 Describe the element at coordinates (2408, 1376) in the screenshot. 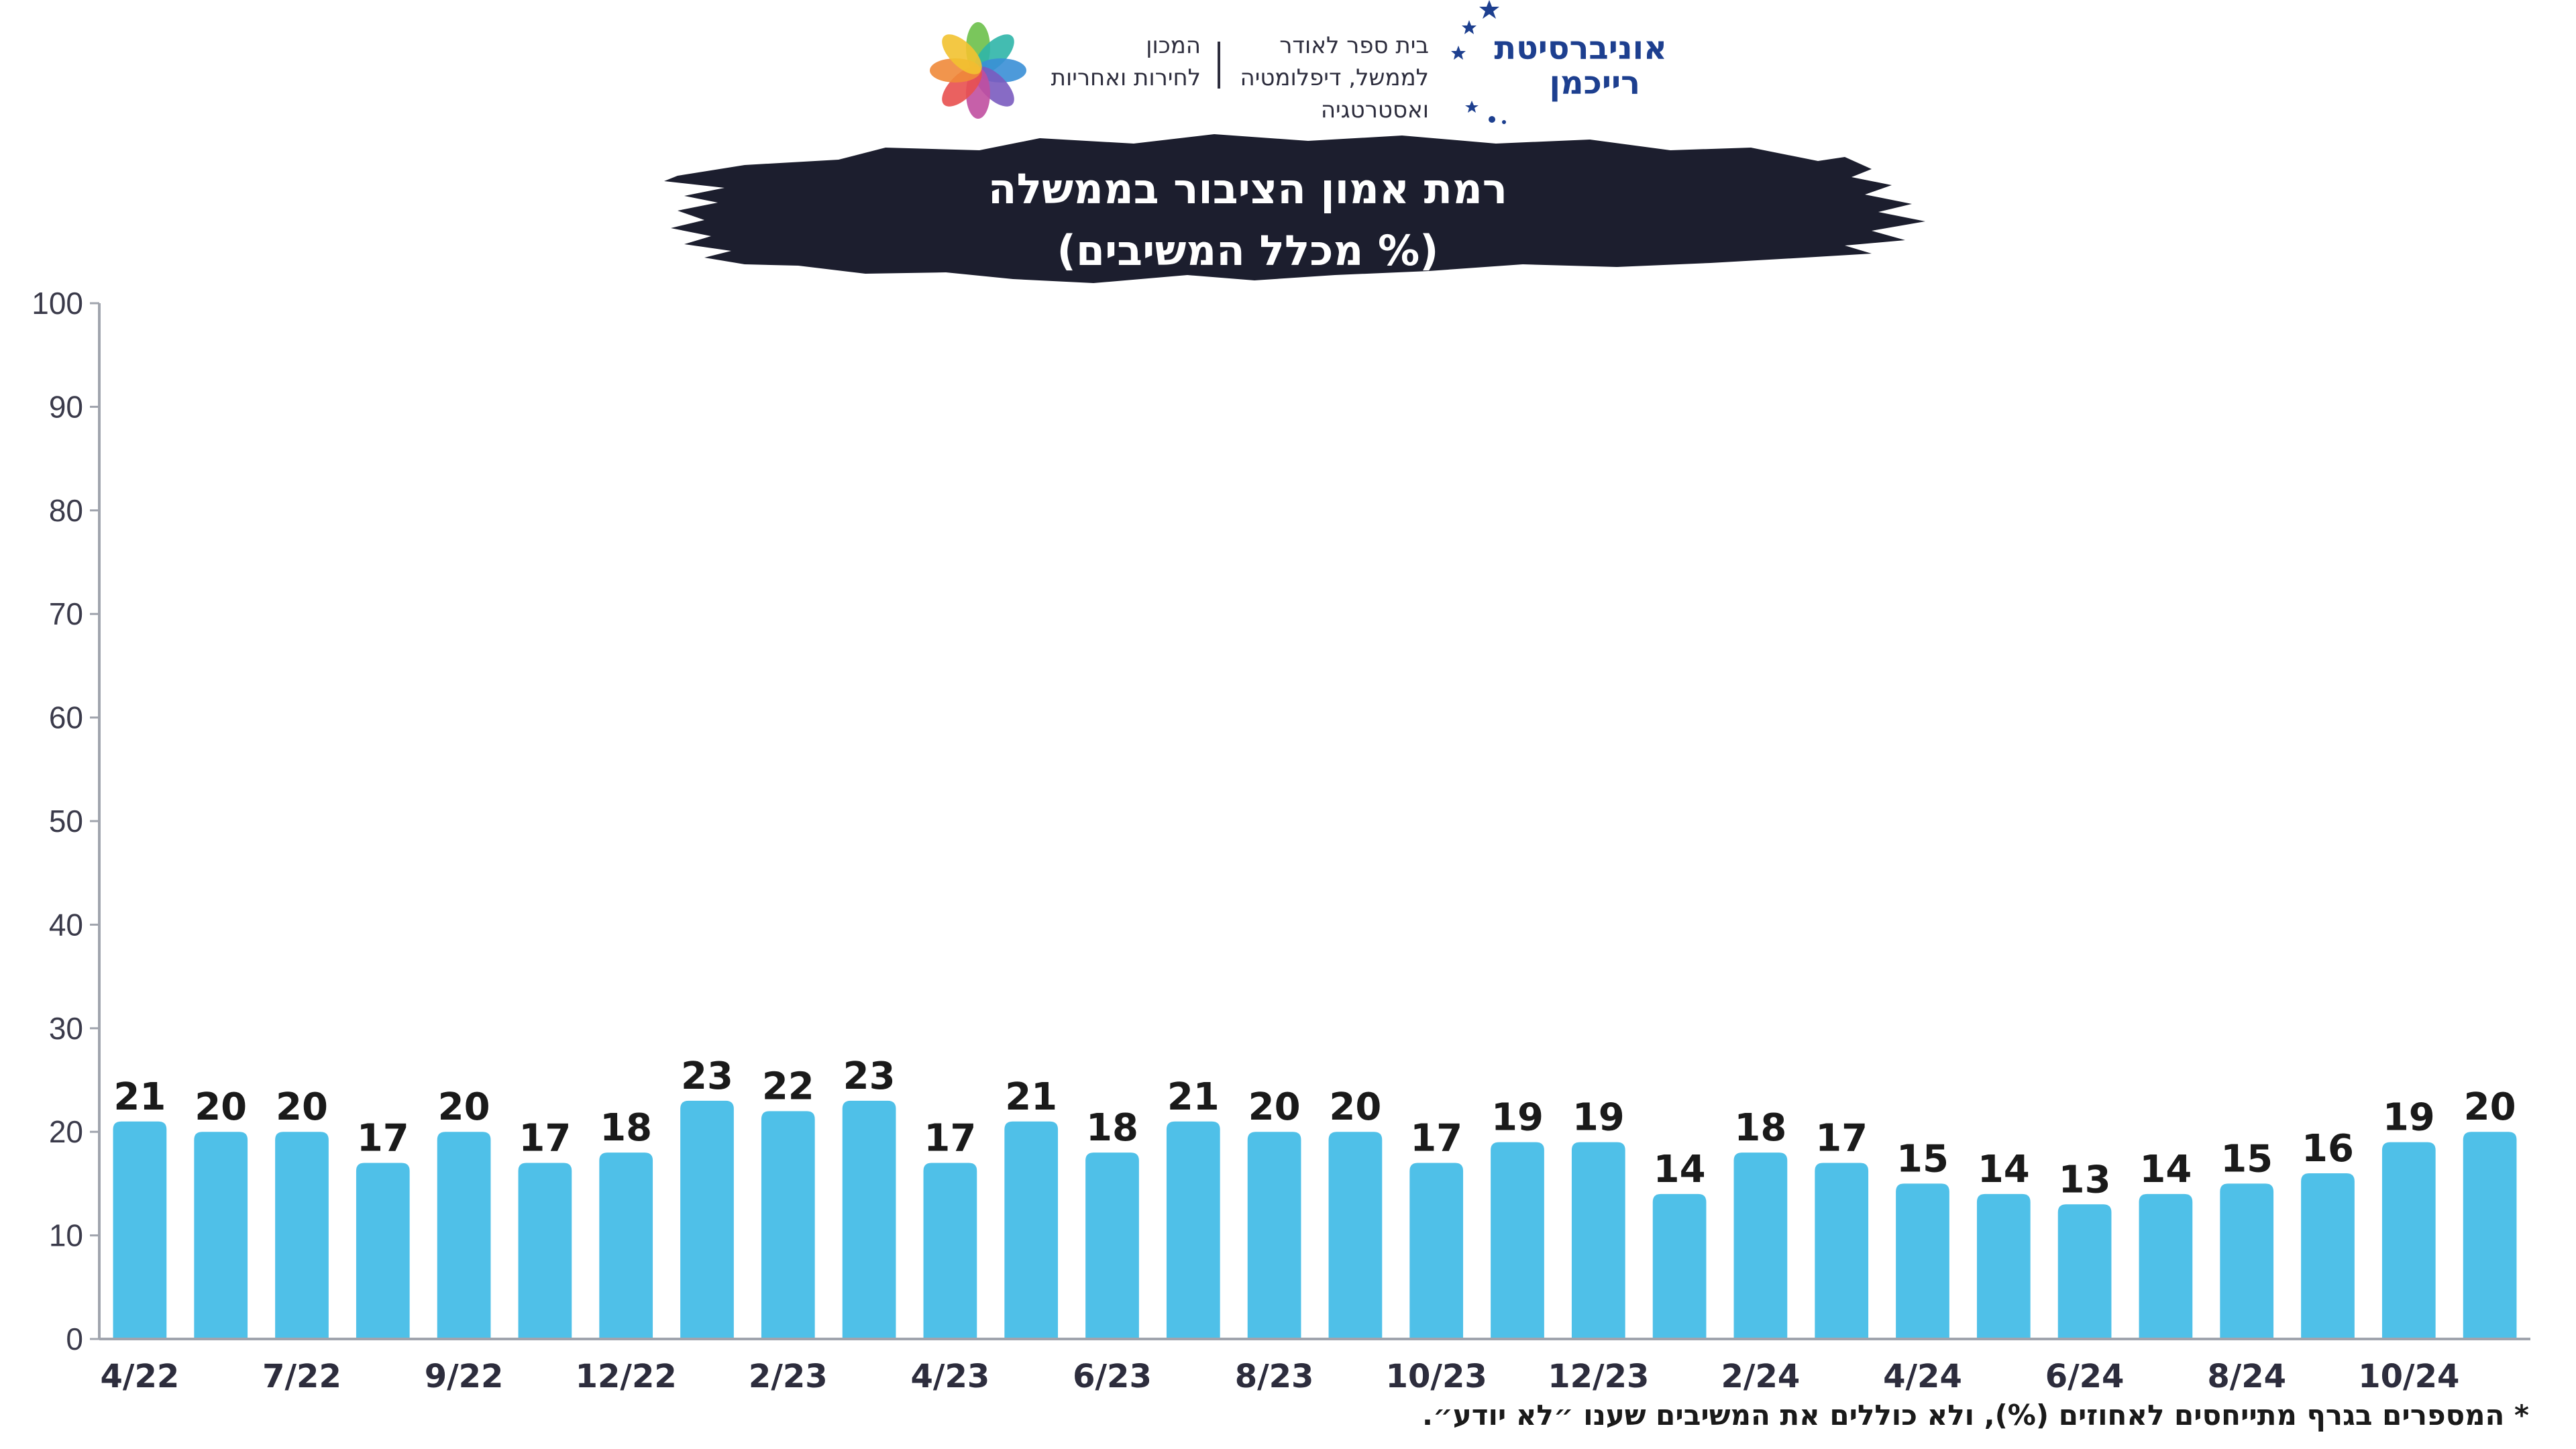

I see `x-tick-label: 10/24` at that location.